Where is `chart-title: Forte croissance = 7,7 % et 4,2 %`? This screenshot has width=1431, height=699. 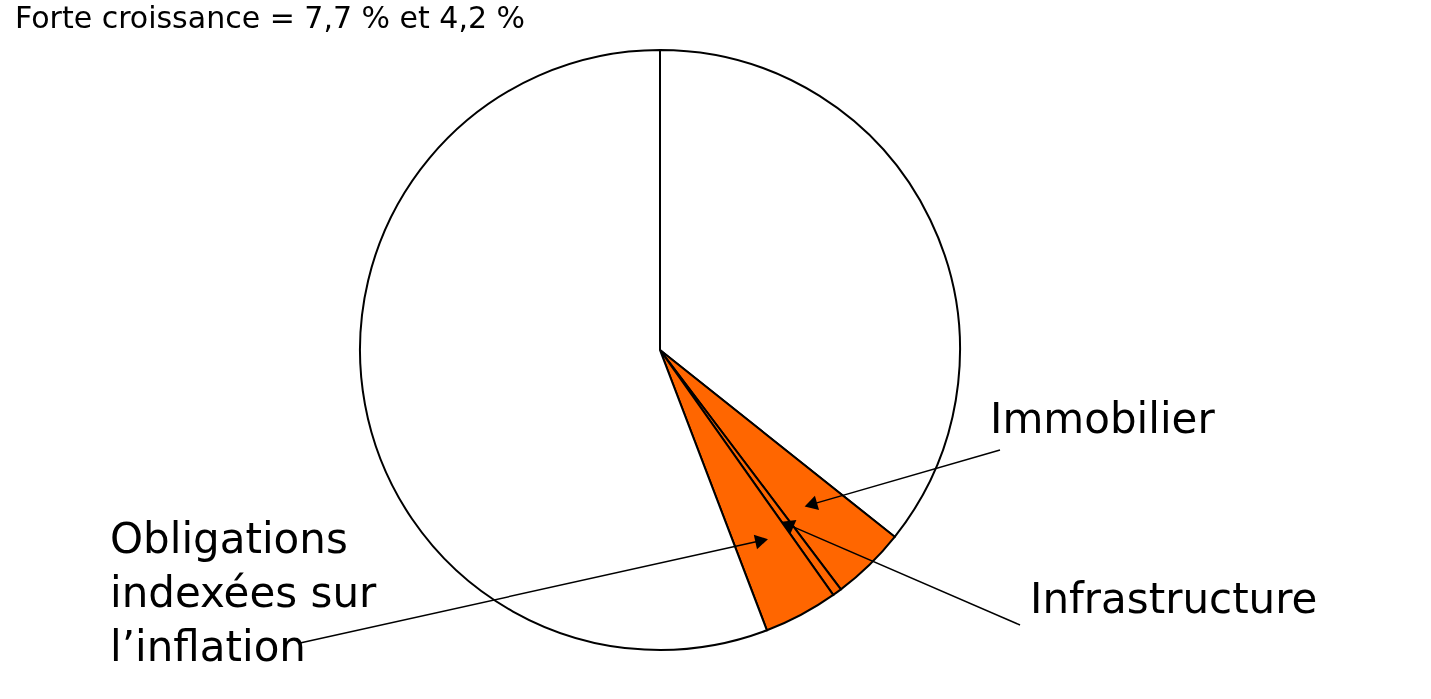
chart-title: Forte croissance = 7,7 % et 4,2 % is located at coordinates (270, 17).